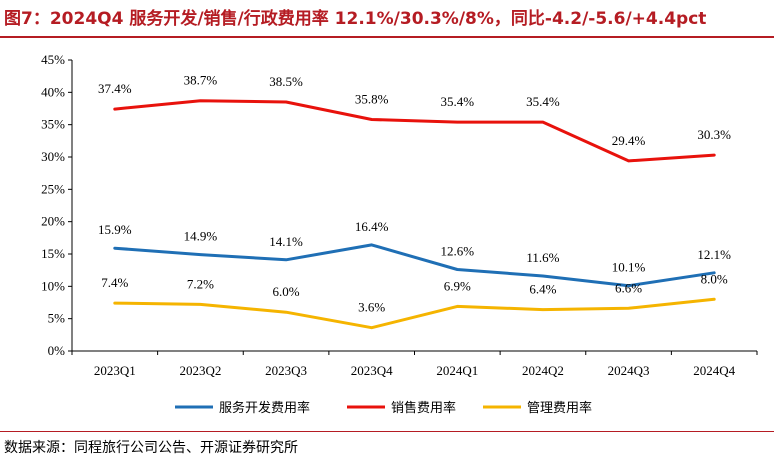 This screenshot has width=774, height=468. I want to click on y-tick-label: 10%, so click(53, 285).